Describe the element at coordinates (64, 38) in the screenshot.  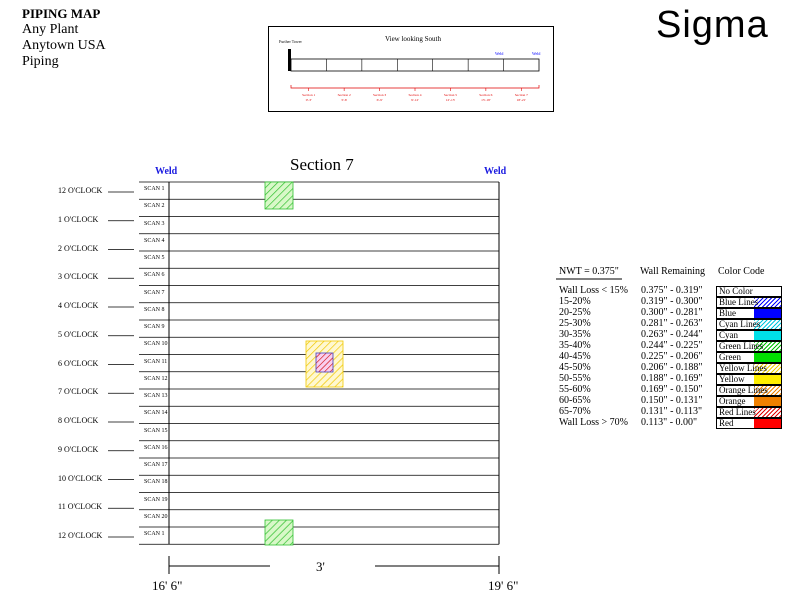
I see `plant-header: PIPING MAP Any Plant Anytown USA Piping` at that location.